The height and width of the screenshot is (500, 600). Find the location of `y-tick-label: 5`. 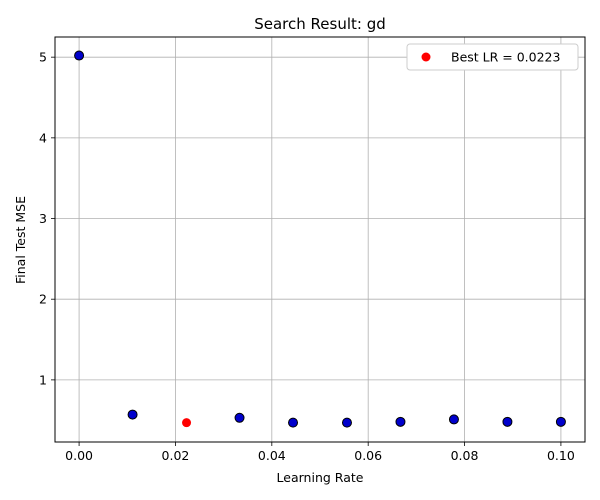

y-tick-label: 5 is located at coordinates (43, 57).